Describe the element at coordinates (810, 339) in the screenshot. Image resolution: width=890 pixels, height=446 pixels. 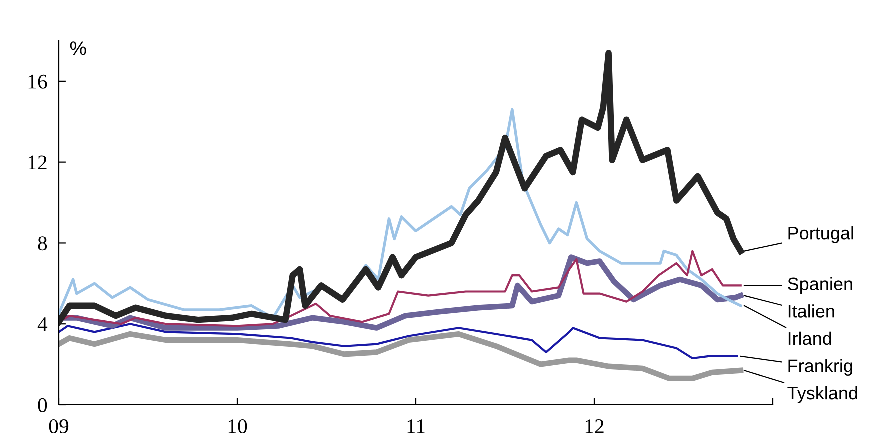
I see `text: Irland` at that location.